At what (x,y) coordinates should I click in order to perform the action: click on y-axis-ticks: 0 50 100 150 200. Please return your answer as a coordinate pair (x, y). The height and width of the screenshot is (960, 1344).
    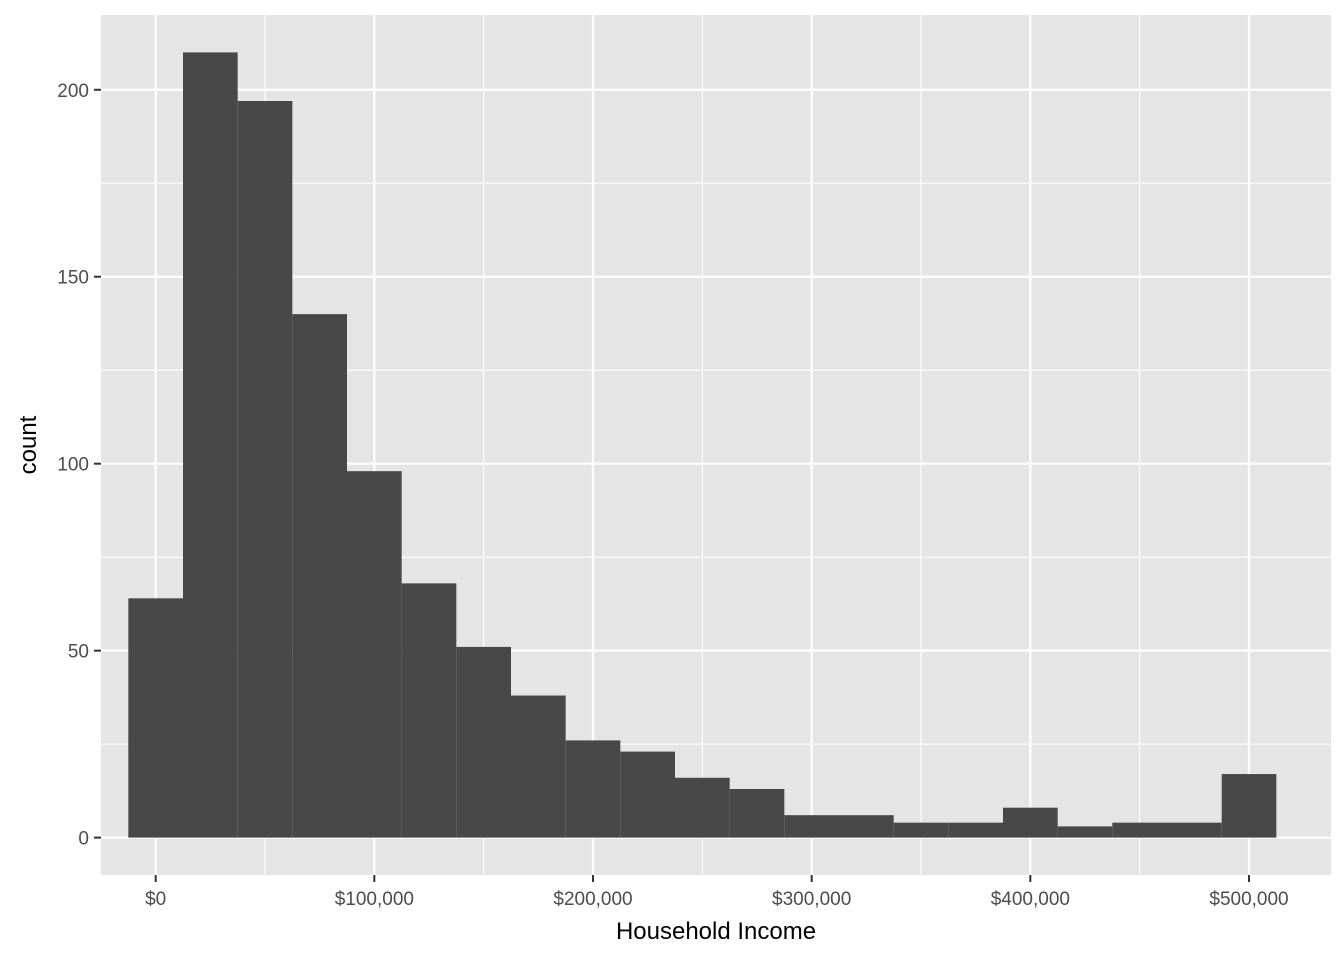
    Looking at the image, I should click on (79, 465).